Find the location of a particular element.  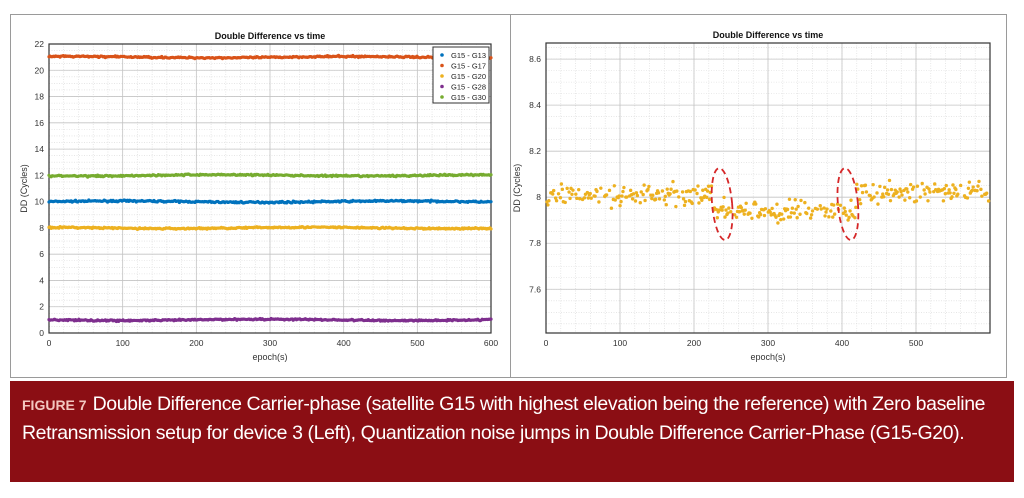

legend-label: G15 - G28 is located at coordinates (468, 87).